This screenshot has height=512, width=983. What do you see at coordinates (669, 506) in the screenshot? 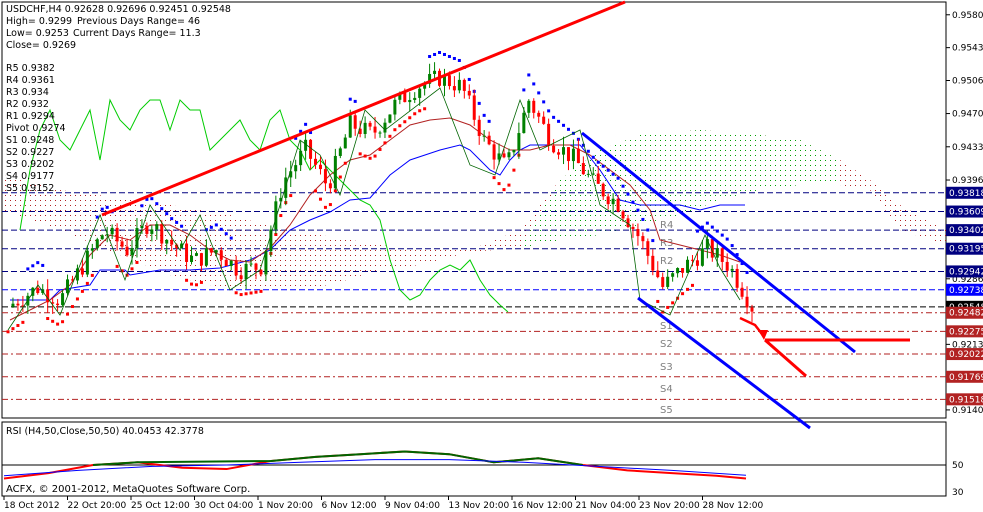
I see `time-tick-label: 23 Nov 20:00` at bounding box center [669, 506].